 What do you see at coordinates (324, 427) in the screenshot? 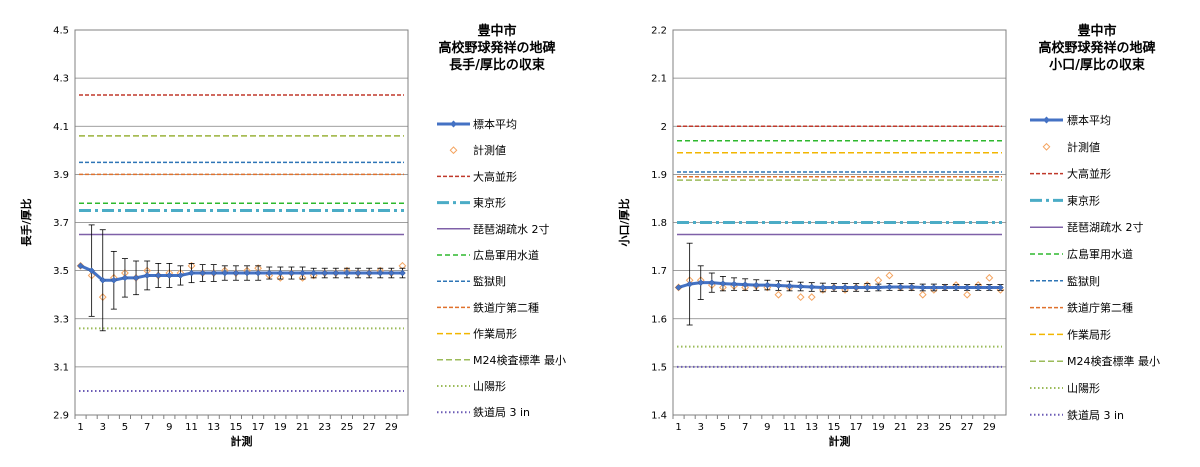
I see `x-tick-label: 23` at bounding box center [324, 427].